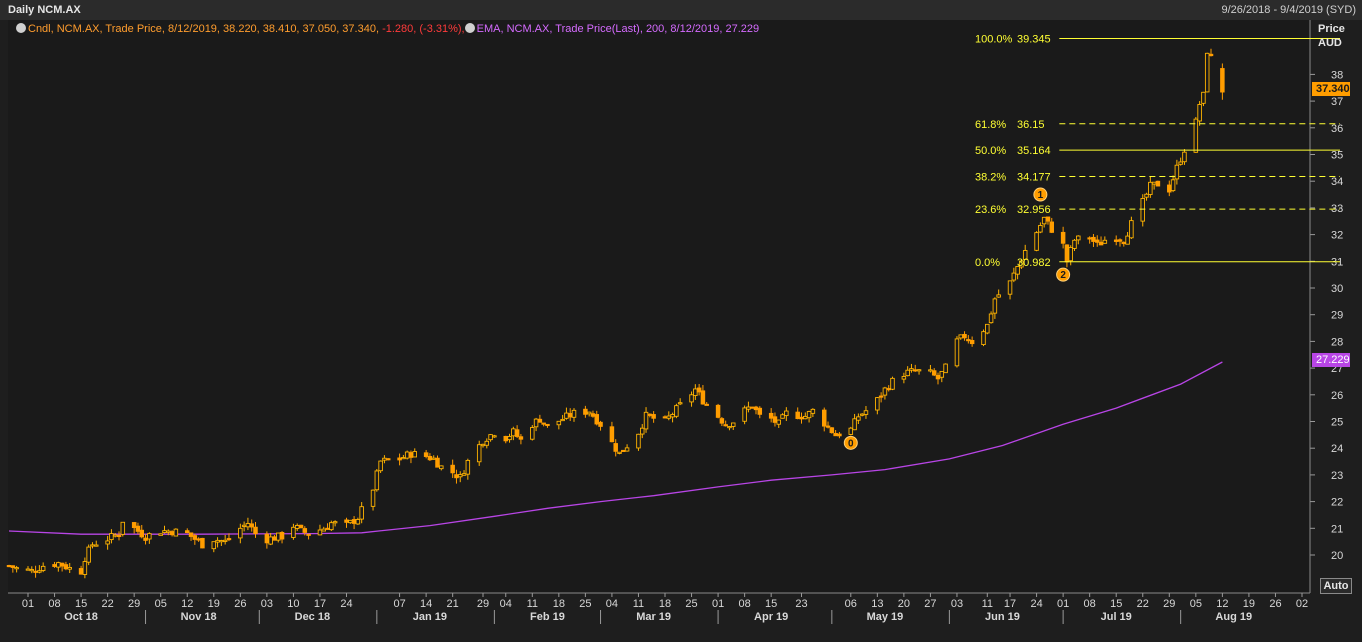 The width and height of the screenshot is (1362, 642). What do you see at coordinates (199, 617) in the screenshot?
I see `x-month-label: Nov 18` at bounding box center [199, 617].